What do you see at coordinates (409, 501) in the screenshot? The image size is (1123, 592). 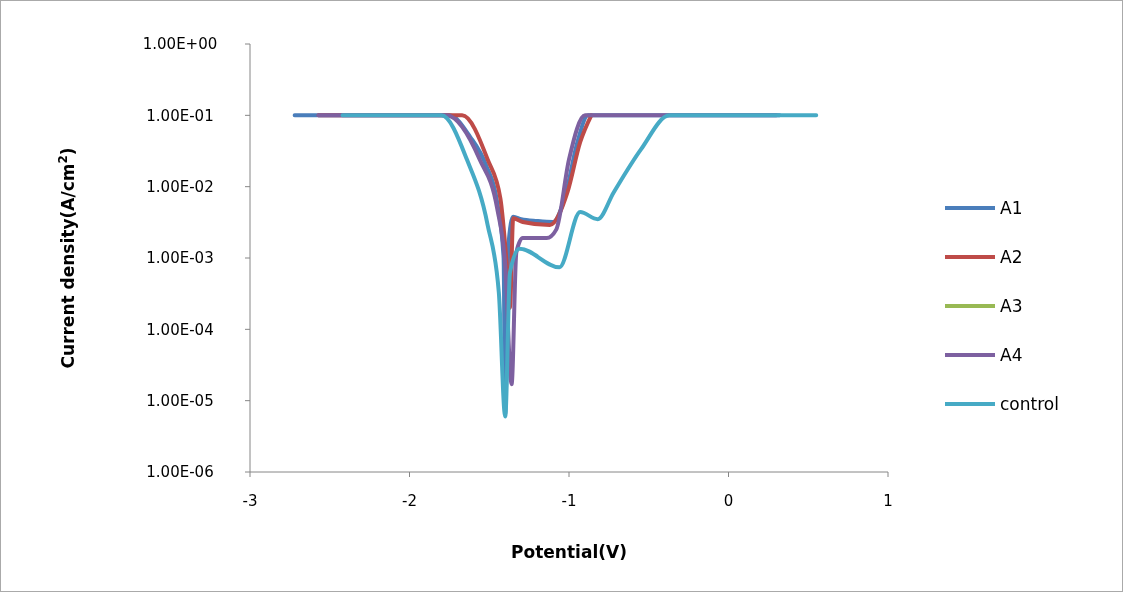 I see `x-tick-label: -2` at bounding box center [409, 501].